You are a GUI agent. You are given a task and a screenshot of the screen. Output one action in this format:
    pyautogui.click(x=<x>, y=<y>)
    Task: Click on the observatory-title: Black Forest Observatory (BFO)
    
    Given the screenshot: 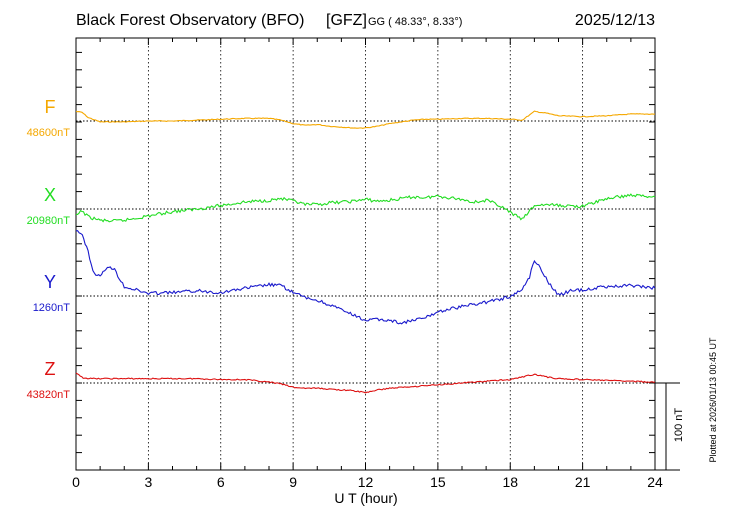 What is the action you would take?
    pyautogui.click(x=190, y=20)
    